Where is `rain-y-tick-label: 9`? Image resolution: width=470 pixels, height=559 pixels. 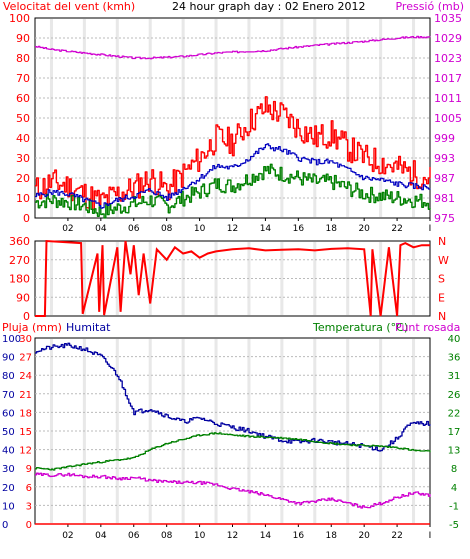 rain-y-tick-label: 9 is located at coordinates (29, 469).